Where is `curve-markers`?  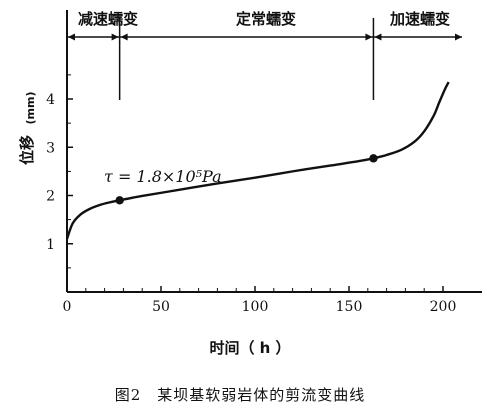
curve-markers is located at coordinates (246, 179).